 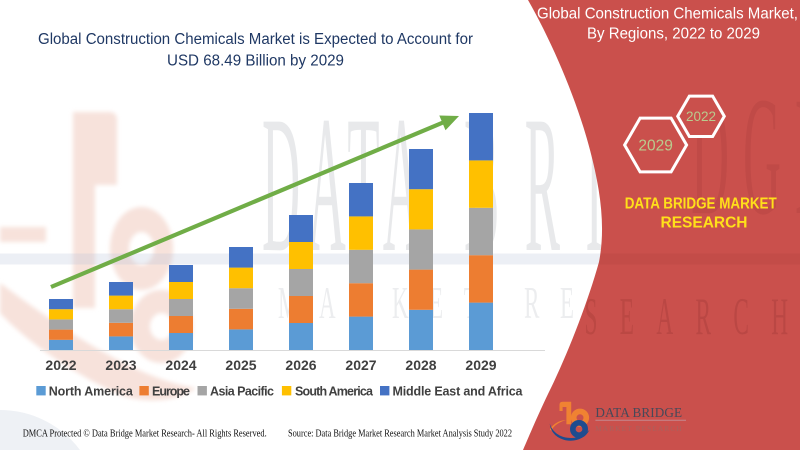 I want to click on svg-text: South America, so click(x=334, y=392).